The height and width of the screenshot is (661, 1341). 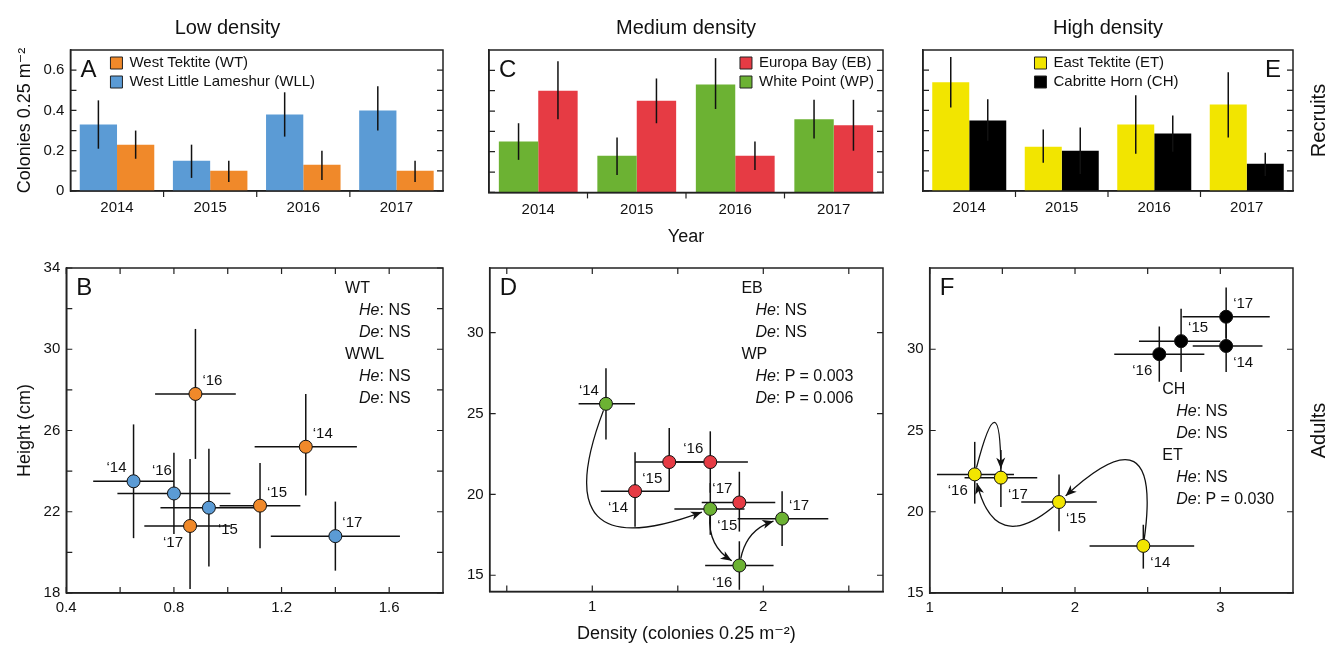 I want to click on x-tick-label: 1.6, so click(x=389, y=607).